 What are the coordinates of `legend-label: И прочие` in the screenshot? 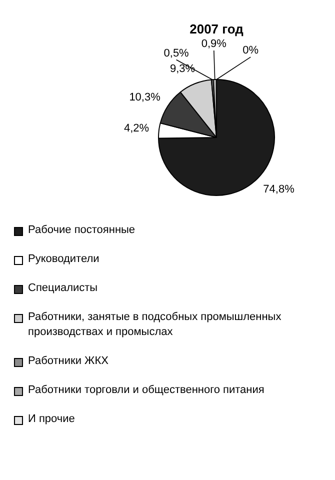 It's located at (51, 419).